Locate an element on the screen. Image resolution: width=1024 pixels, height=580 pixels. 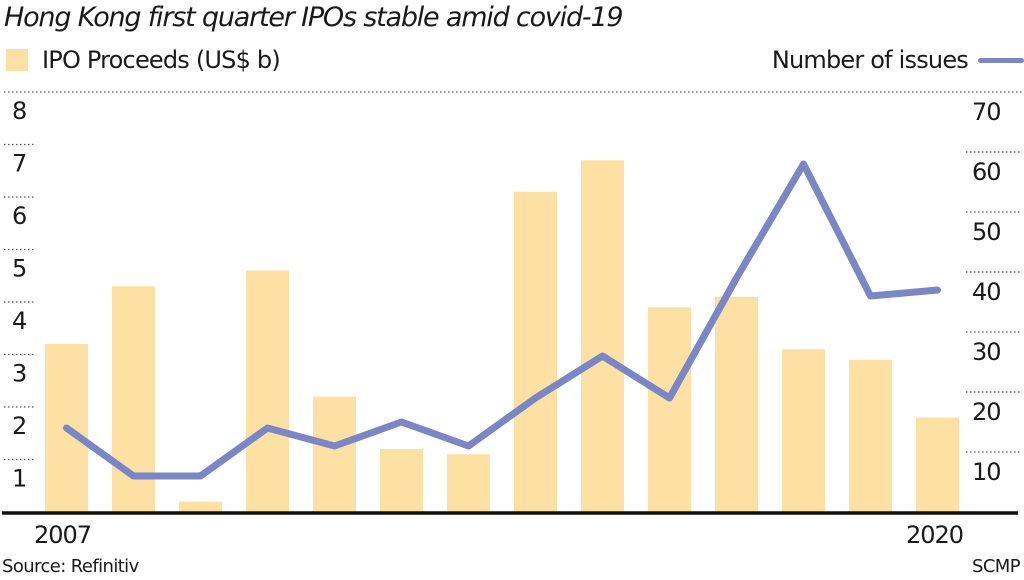
x-tick-last: 2020 is located at coordinates (934, 535).